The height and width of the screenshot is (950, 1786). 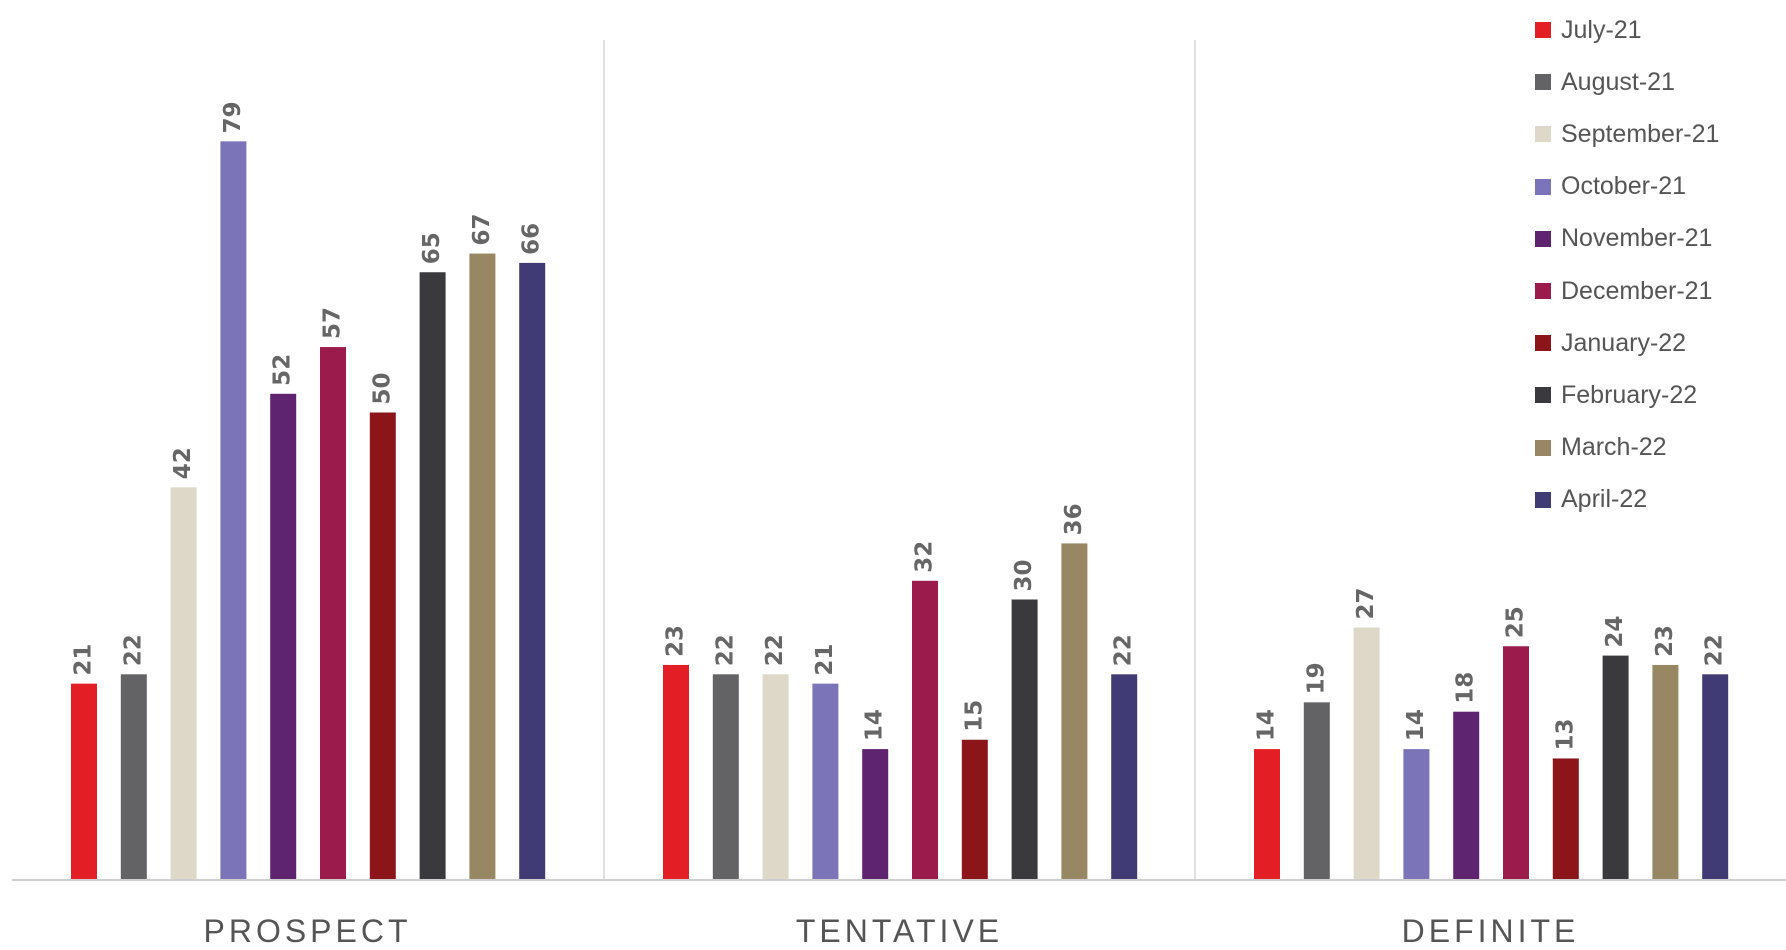 I want to click on category-label-prospect: PROSPECT, so click(x=307, y=931).